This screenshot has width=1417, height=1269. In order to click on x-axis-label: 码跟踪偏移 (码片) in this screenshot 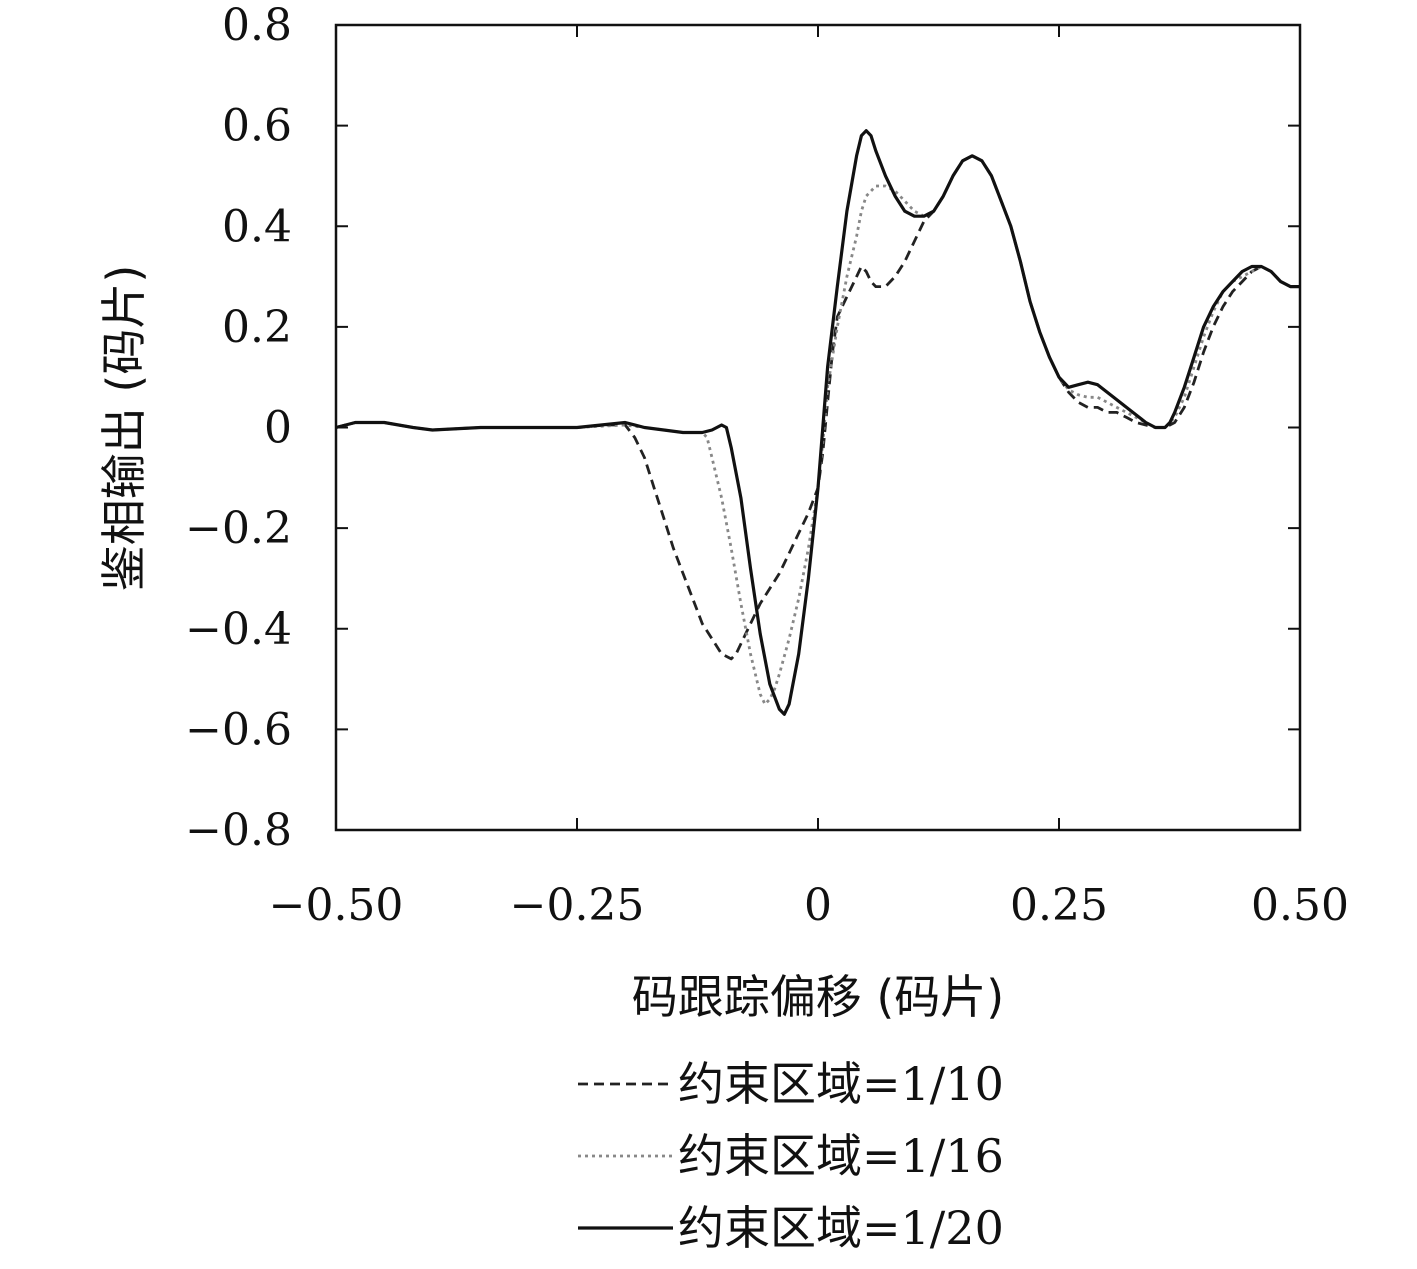, I will do `click(818, 997)`.